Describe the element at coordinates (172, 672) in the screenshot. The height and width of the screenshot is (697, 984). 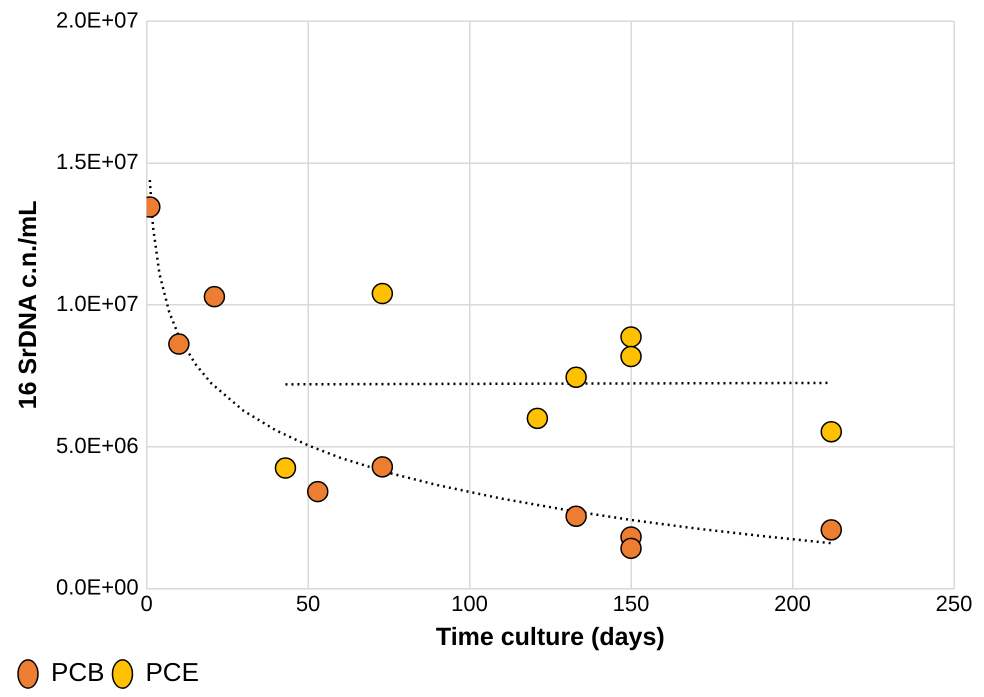
I see `legend-label: PCE` at that location.